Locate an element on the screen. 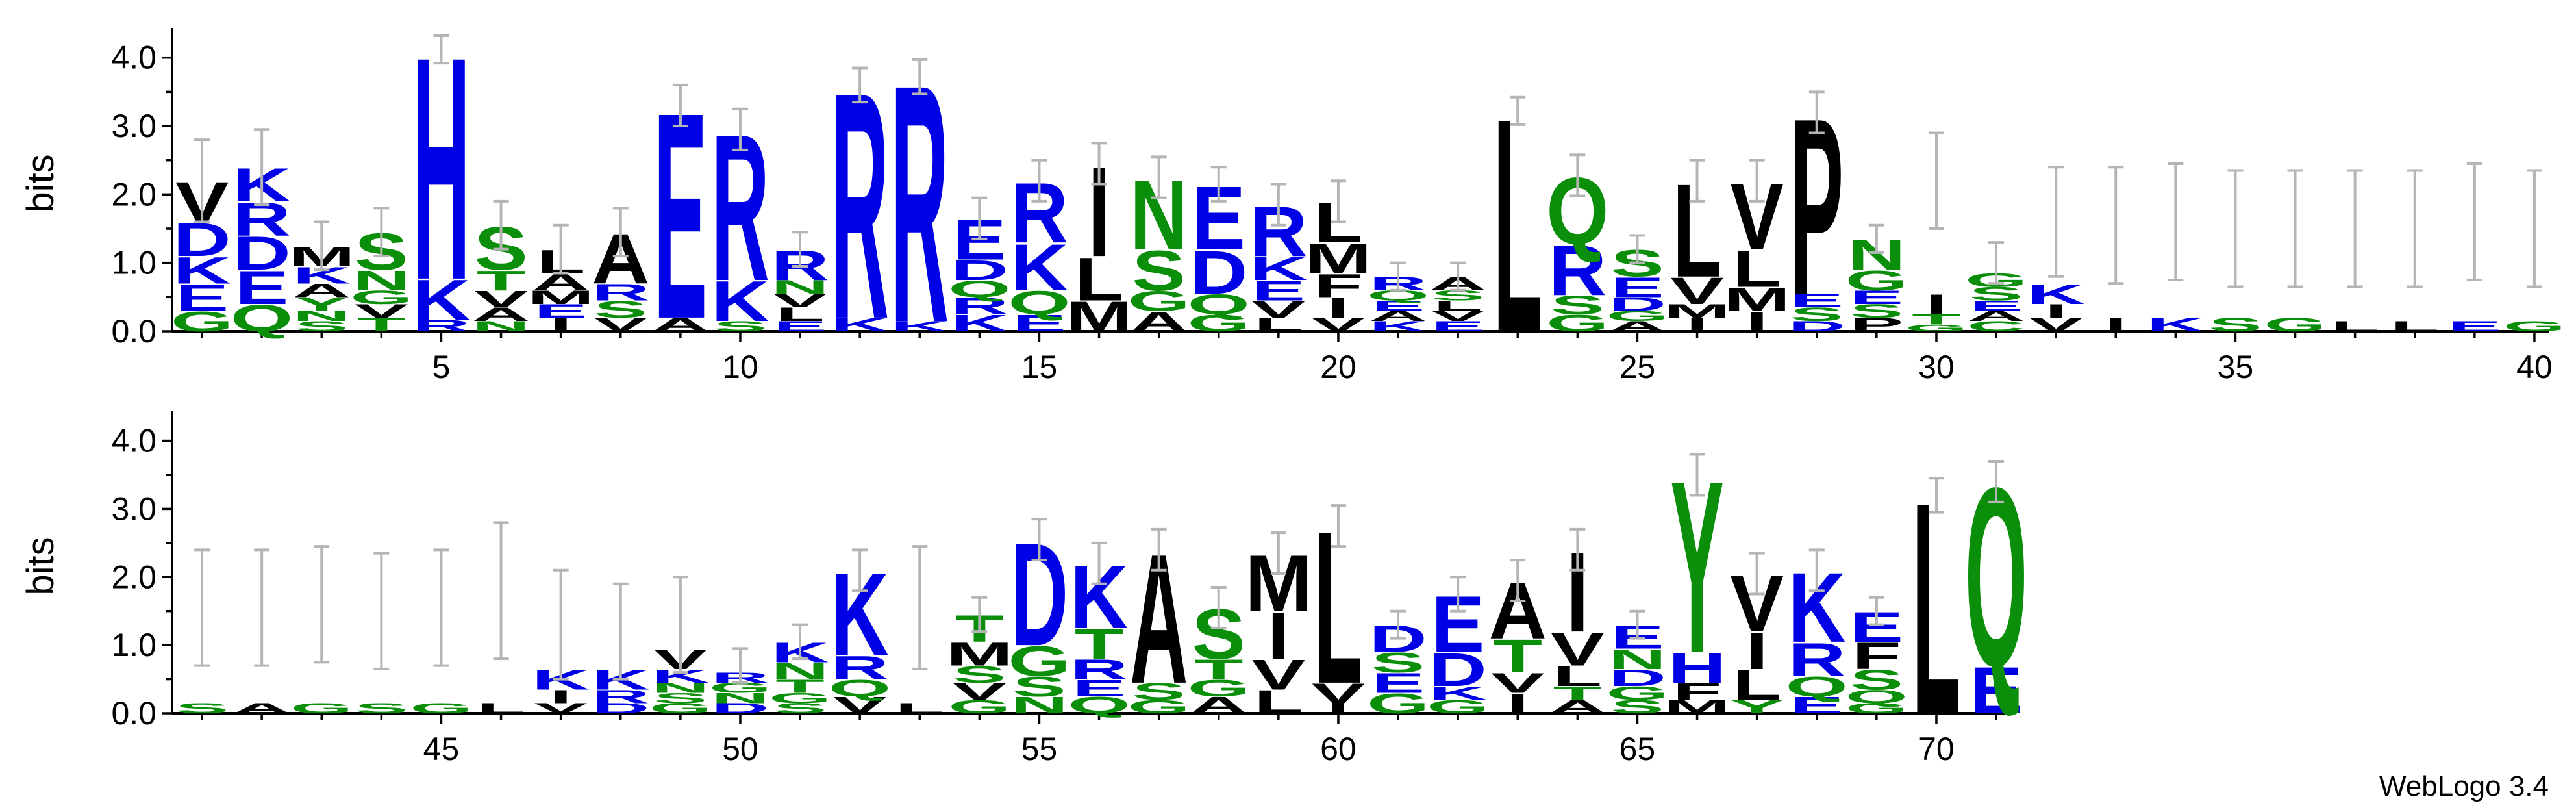 This screenshot has height=812, width=2576. y-tick-label: 3.0 is located at coordinates (133, 126).